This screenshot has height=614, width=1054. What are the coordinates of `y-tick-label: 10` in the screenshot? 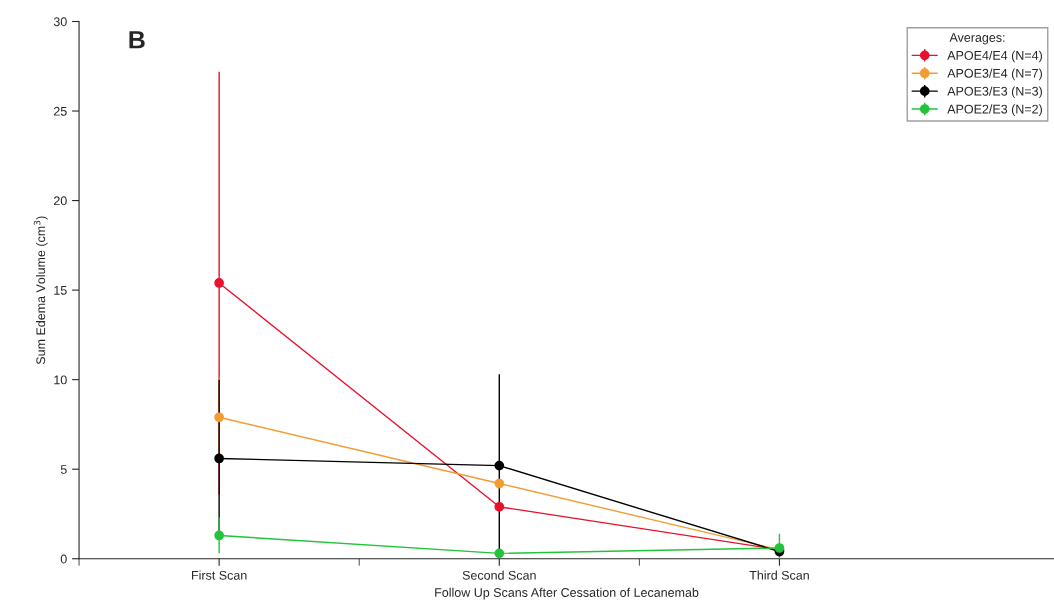 It's located at (60, 380).